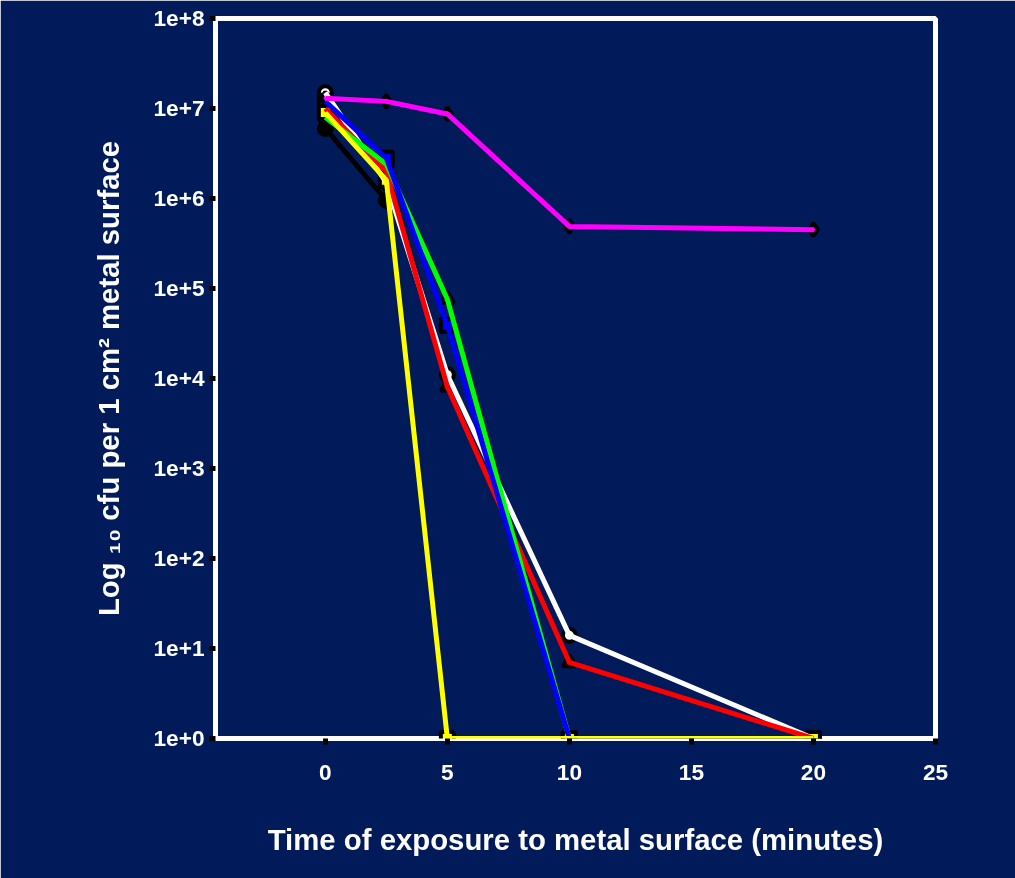 This screenshot has width=1015, height=878. What do you see at coordinates (813, 771) in the screenshot?
I see `x-tick-label: 20` at bounding box center [813, 771].